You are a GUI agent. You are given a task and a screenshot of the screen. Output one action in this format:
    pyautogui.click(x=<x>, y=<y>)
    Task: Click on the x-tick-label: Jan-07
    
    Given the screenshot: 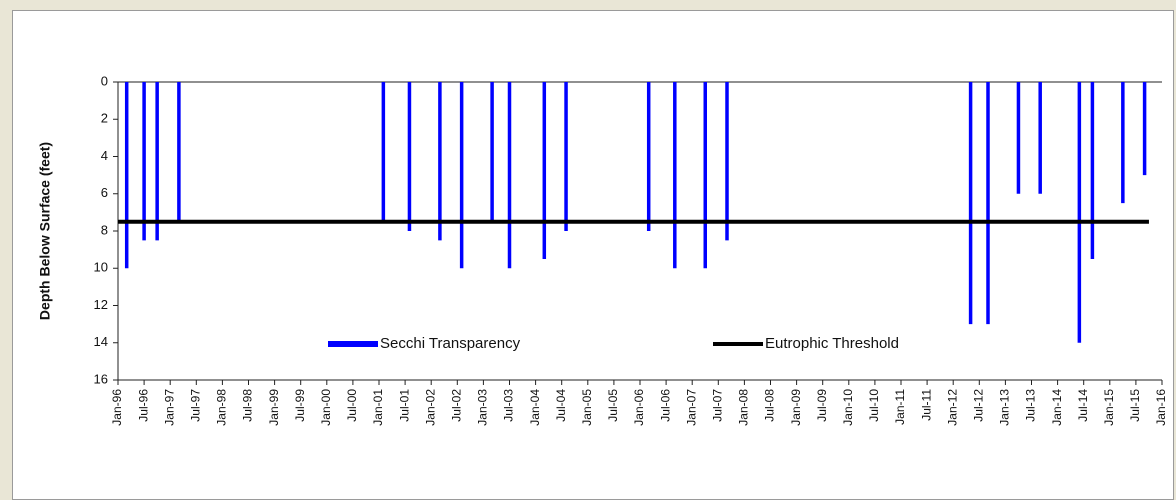 What is the action you would take?
    pyautogui.click(x=691, y=407)
    